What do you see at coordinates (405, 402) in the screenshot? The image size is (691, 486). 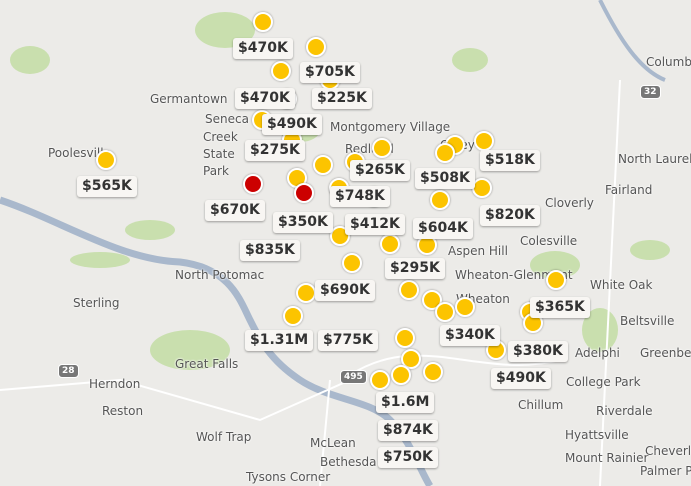 I see `price-label: $1.6M` at bounding box center [405, 402].